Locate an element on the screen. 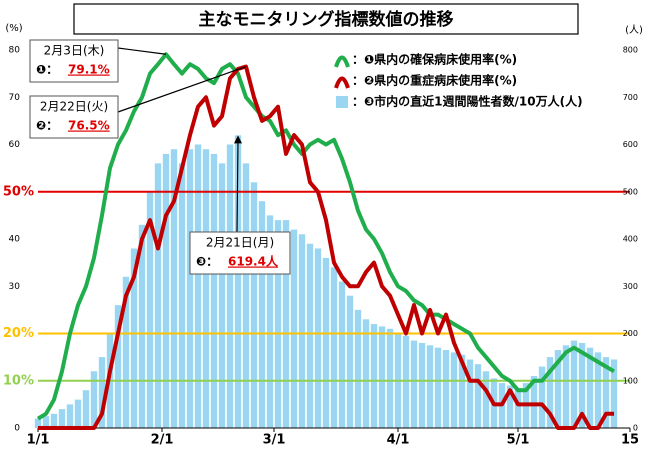  y-tick-label: 50% is located at coordinates (18, 191).